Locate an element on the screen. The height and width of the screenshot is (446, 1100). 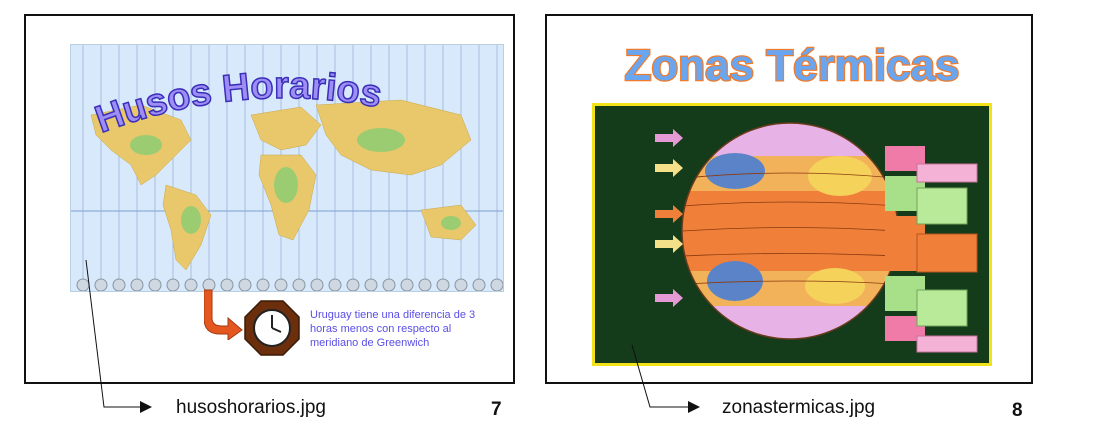
curved-arrow-icon is located at coordinates (223, 314).